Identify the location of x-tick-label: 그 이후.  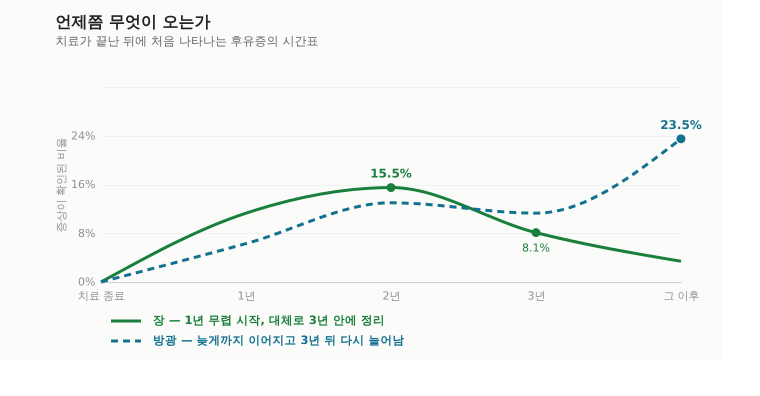
(681, 296).